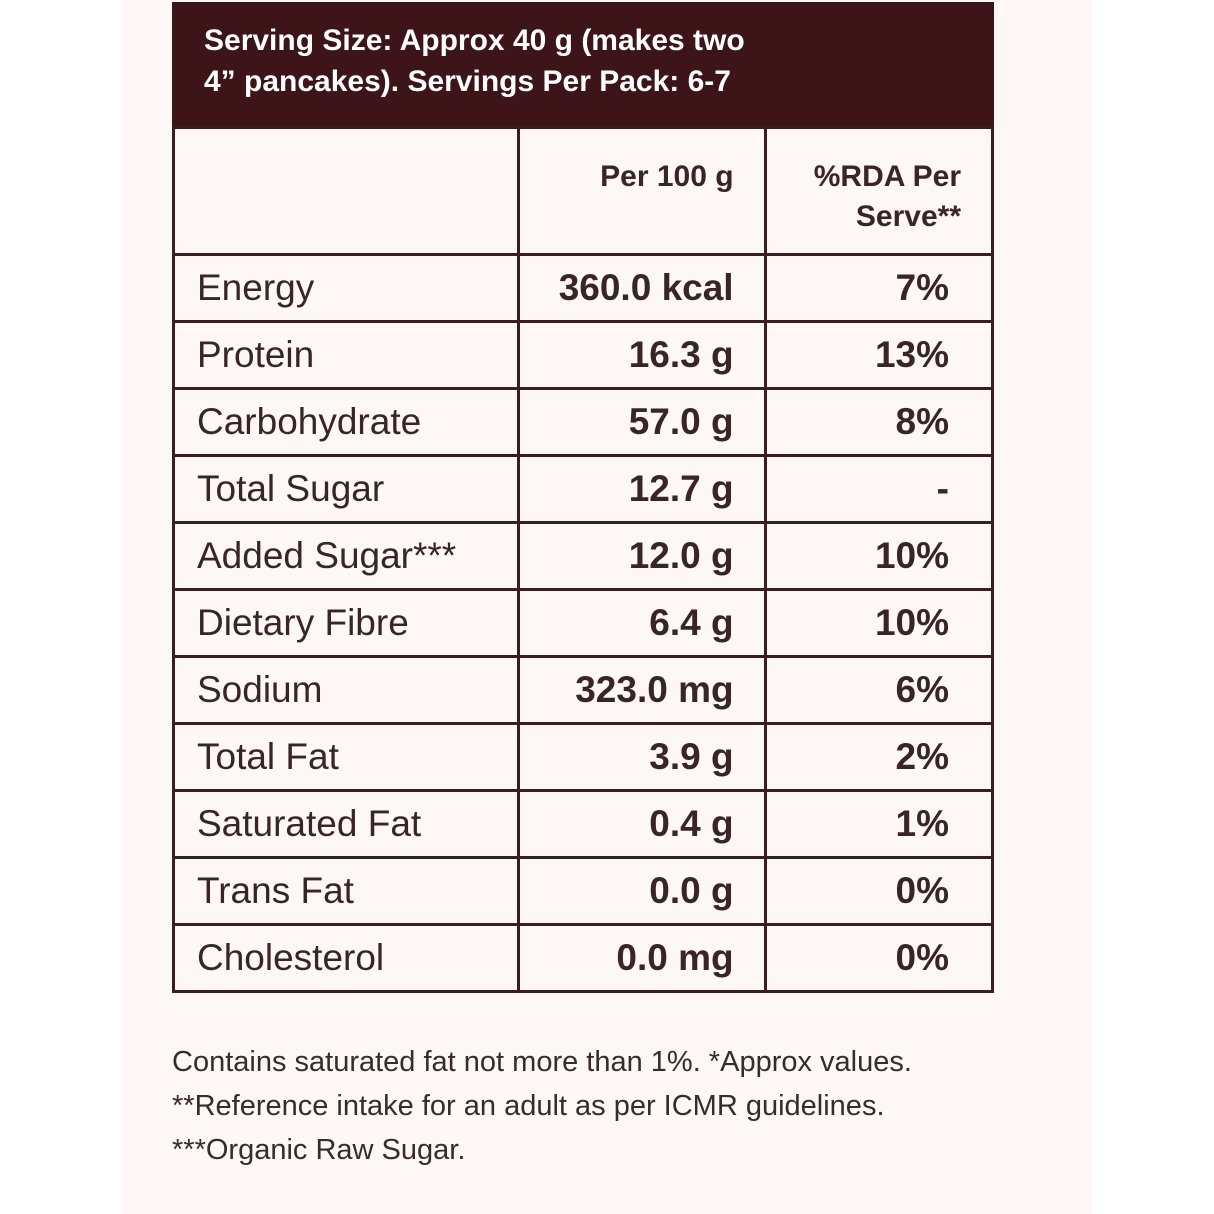 This screenshot has height=1214, width=1214. What do you see at coordinates (346, 958) in the screenshot?
I see `nutrient-name: Cholesterol` at bounding box center [346, 958].